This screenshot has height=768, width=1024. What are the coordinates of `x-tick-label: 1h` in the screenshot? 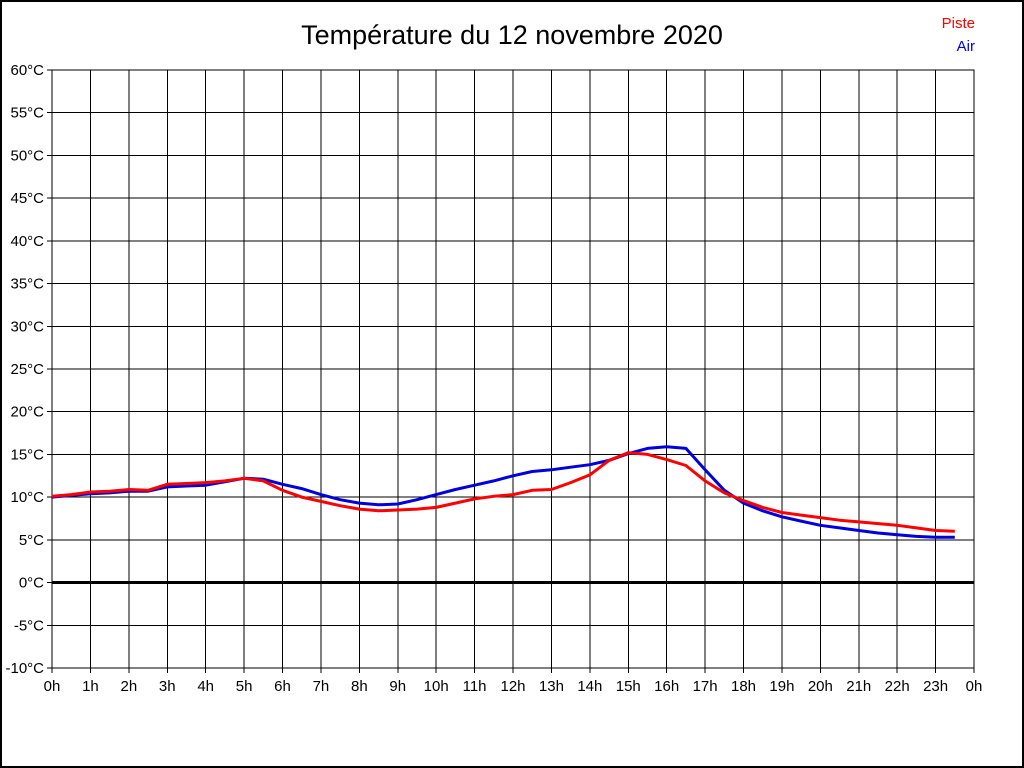 It's located at (90, 686).